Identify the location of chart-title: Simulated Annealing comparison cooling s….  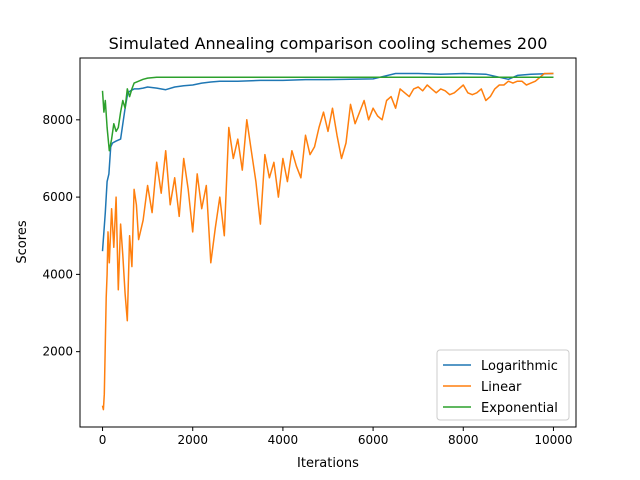
(328, 43).